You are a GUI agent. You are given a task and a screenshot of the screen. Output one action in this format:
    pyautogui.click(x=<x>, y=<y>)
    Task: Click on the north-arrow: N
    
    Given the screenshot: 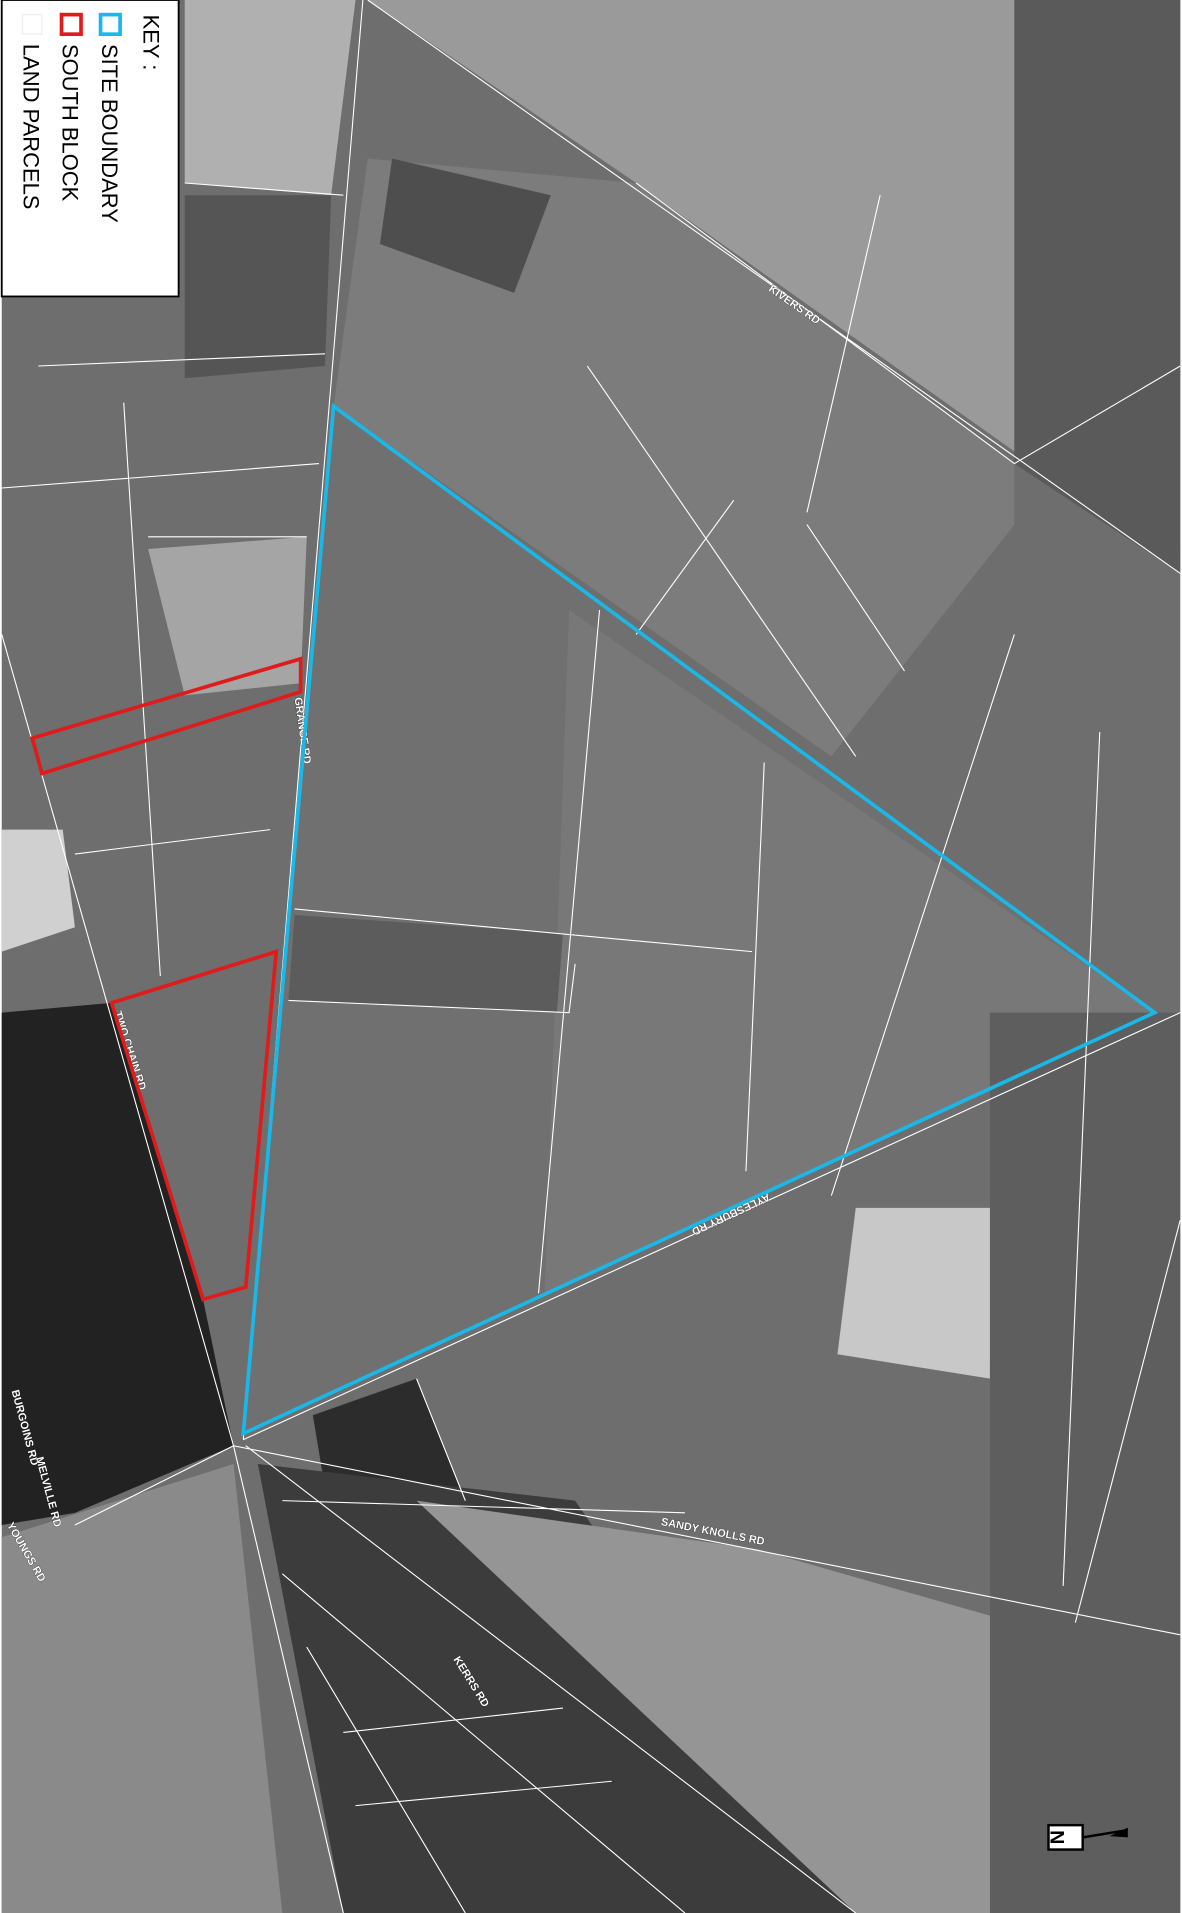 What is the action you would take?
    pyautogui.click(x=1087, y=1837)
    